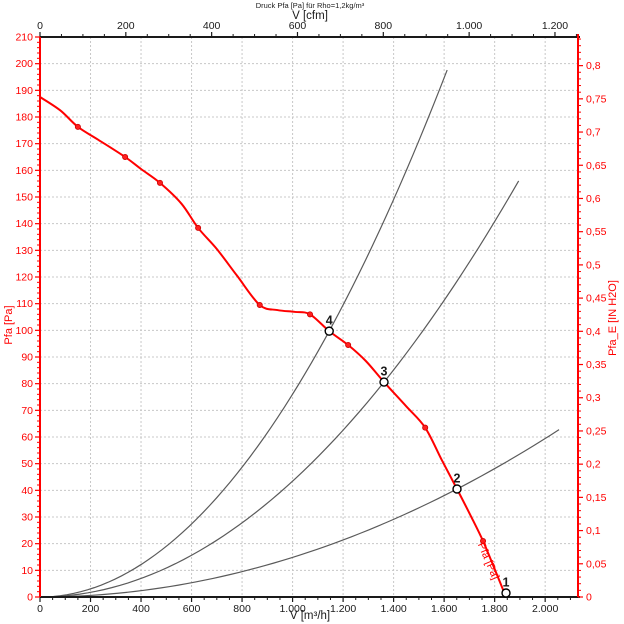 Image resolution: width=624 pixels, height=624 pixels. I want to click on right-tick-label: 0,35, so click(596, 365).